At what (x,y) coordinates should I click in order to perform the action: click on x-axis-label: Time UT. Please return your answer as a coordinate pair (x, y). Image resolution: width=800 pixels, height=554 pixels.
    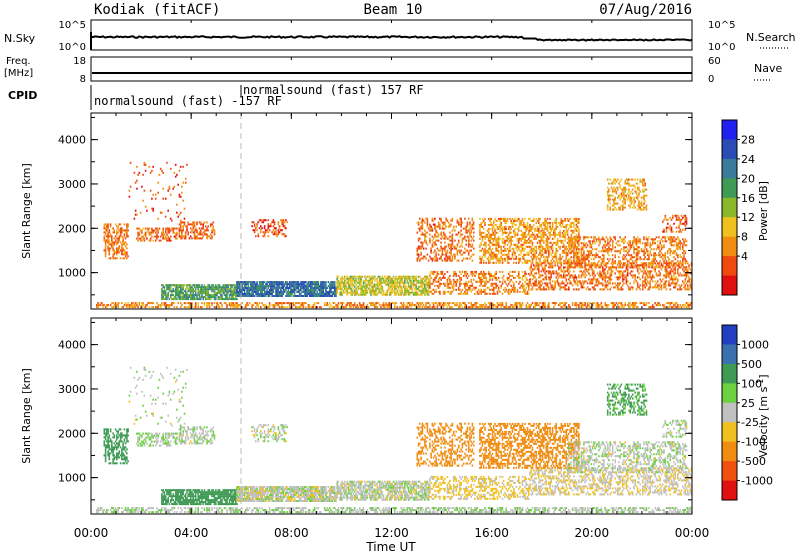
    Looking at the image, I should click on (390, 547).